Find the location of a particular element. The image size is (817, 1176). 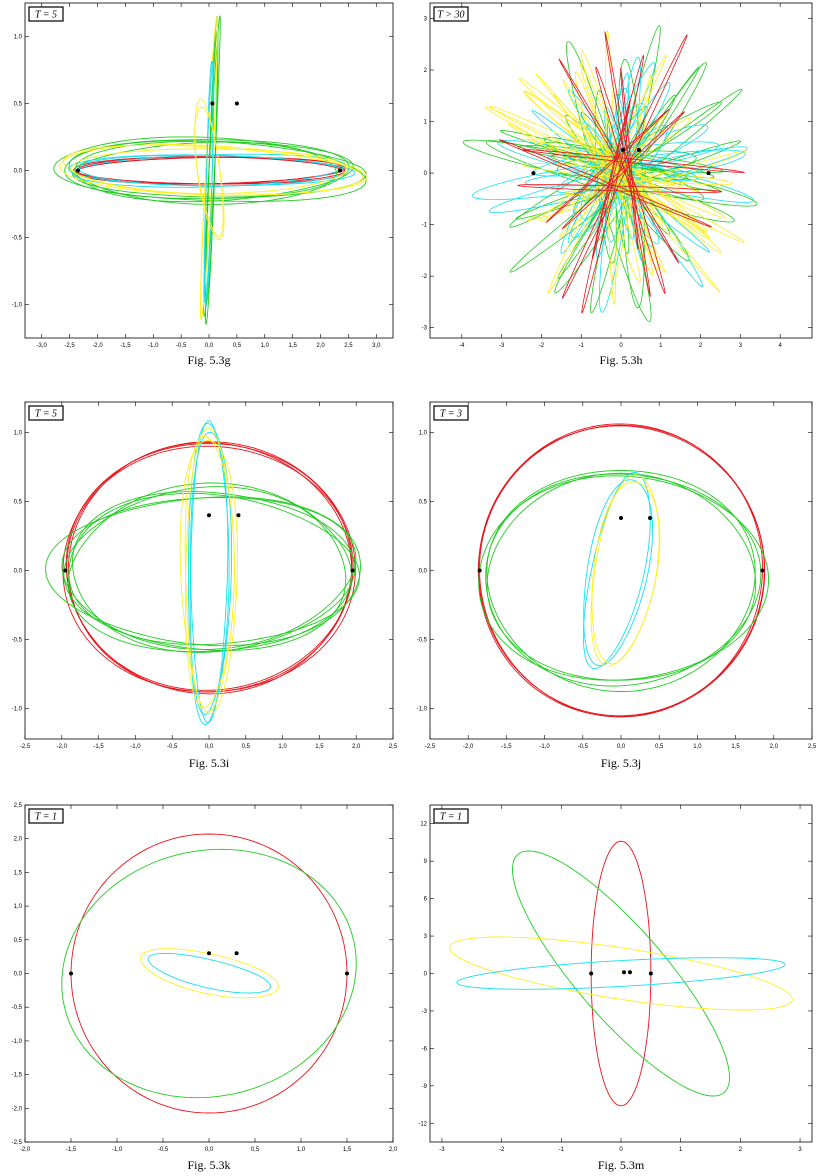

y-tick-label: -9 is located at coordinates (425, 1087).